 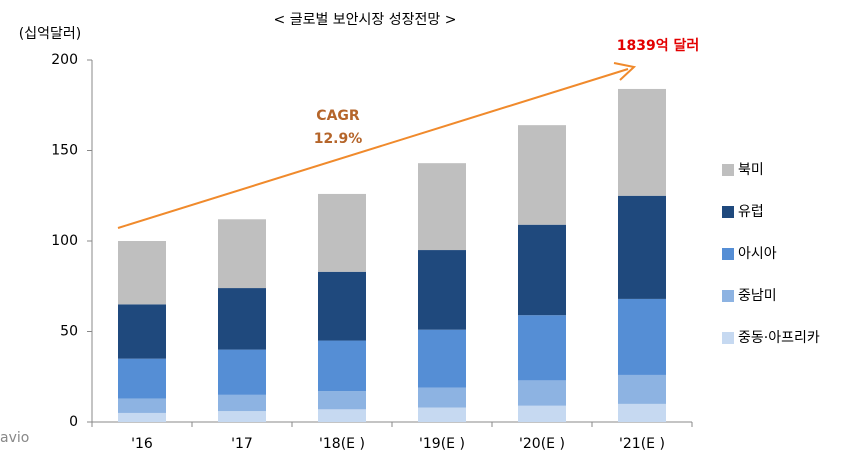 I want to click on y-tick-label: 200, so click(x=64, y=60).